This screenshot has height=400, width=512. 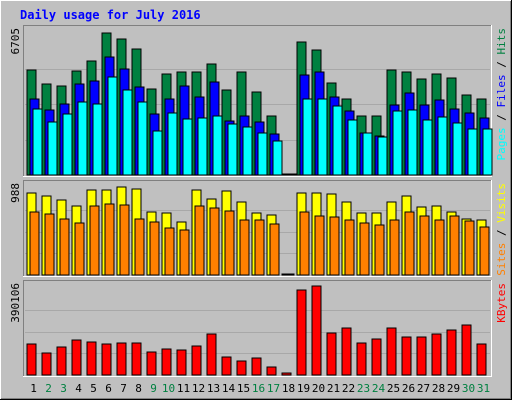 What do you see at coordinates (288, 388) in the screenshot?
I see `day-label-18: 18` at bounding box center [288, 388].